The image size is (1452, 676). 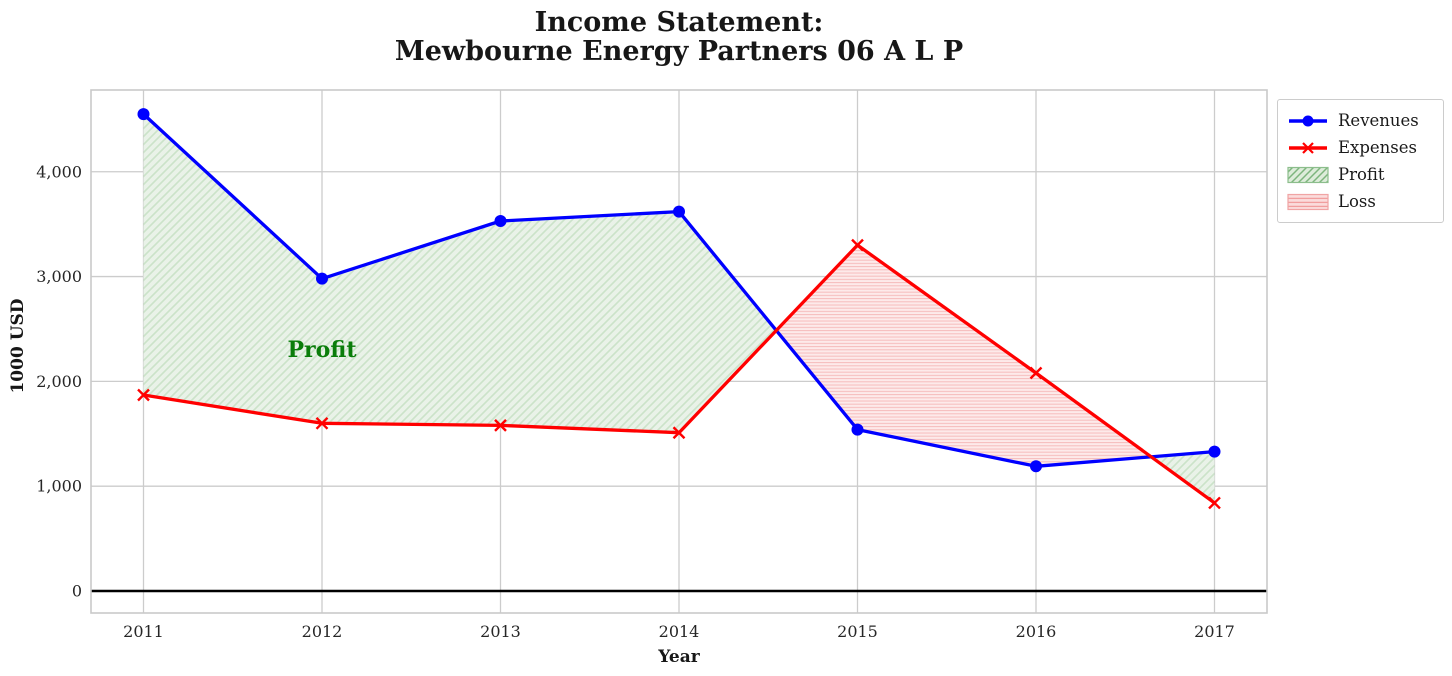 I want to click on revenues-line-swatch, so click(x=1308, y=120).